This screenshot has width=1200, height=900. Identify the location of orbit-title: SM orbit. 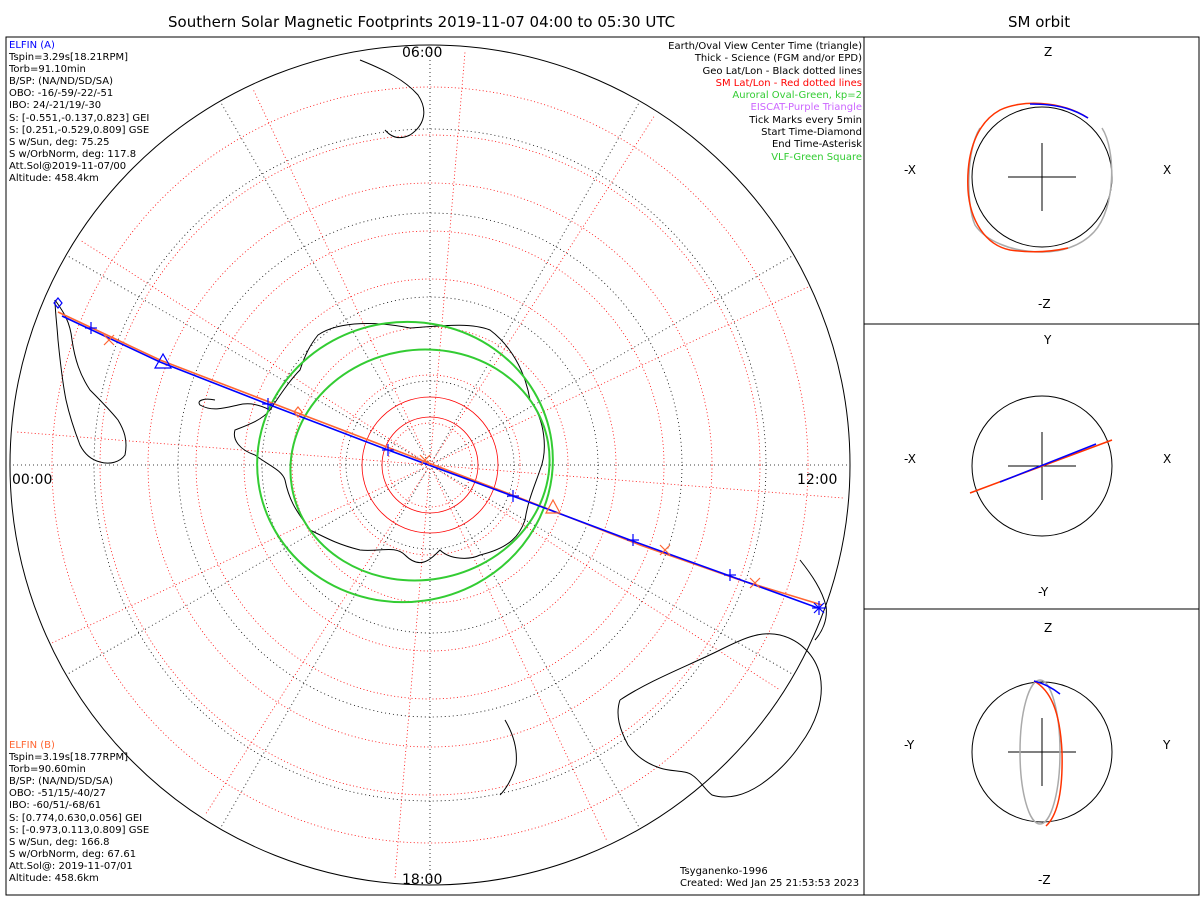
(1039, 22).